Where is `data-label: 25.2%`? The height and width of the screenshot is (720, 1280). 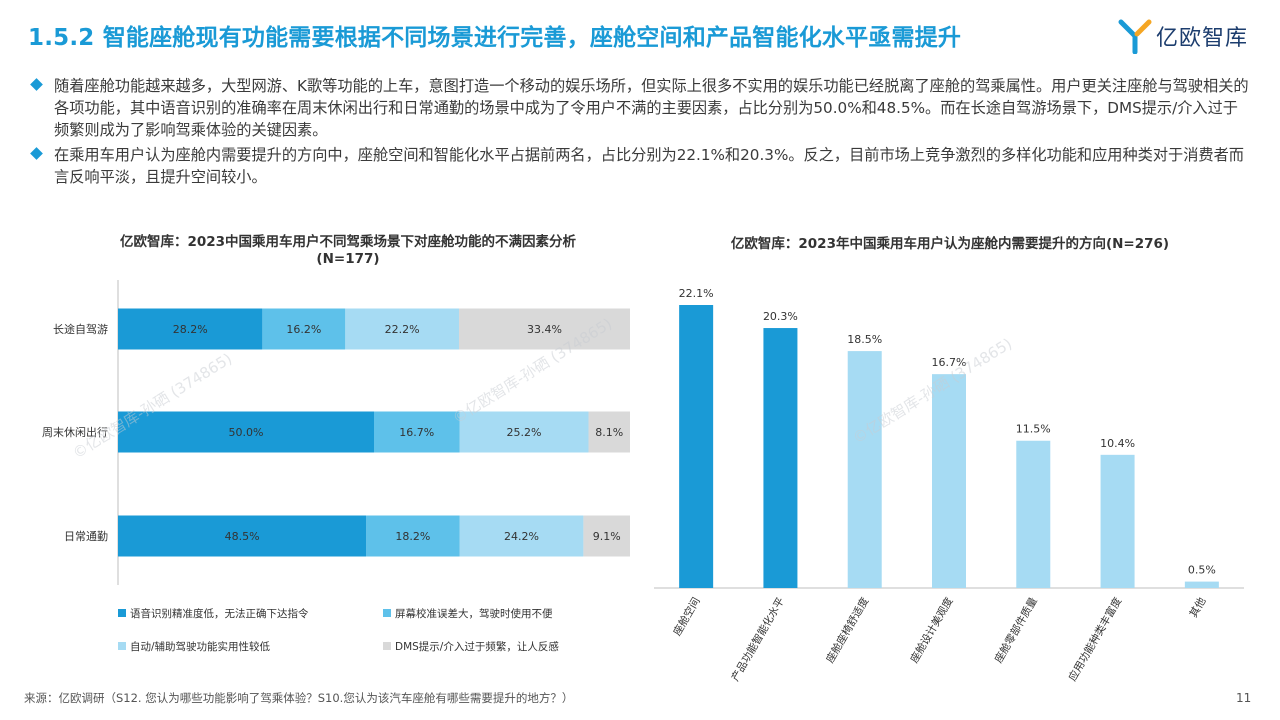
data-label: 25.2% is located at coordinates (524, 432).